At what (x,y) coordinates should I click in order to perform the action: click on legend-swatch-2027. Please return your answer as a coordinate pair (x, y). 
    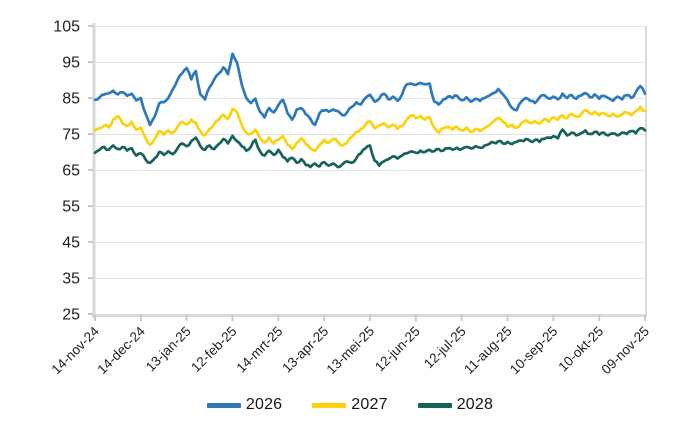
    Looking at the image, I should click on (329, 405).